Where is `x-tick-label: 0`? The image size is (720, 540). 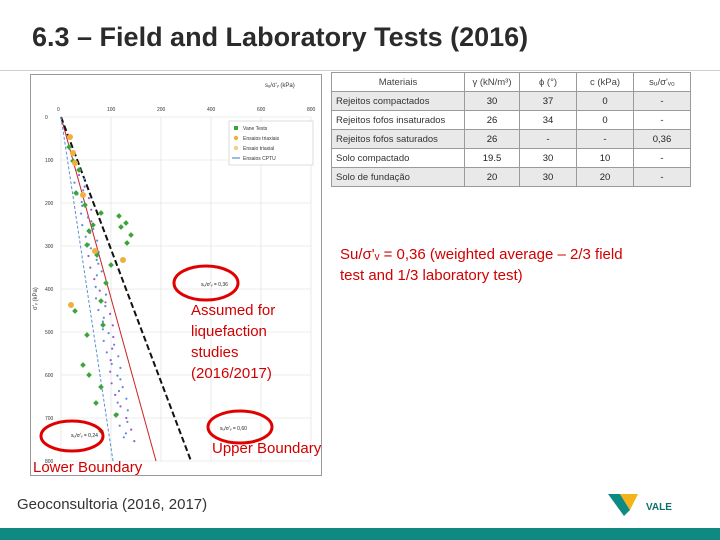 x-tick-label: 0 is located at coordinates (58, 110).